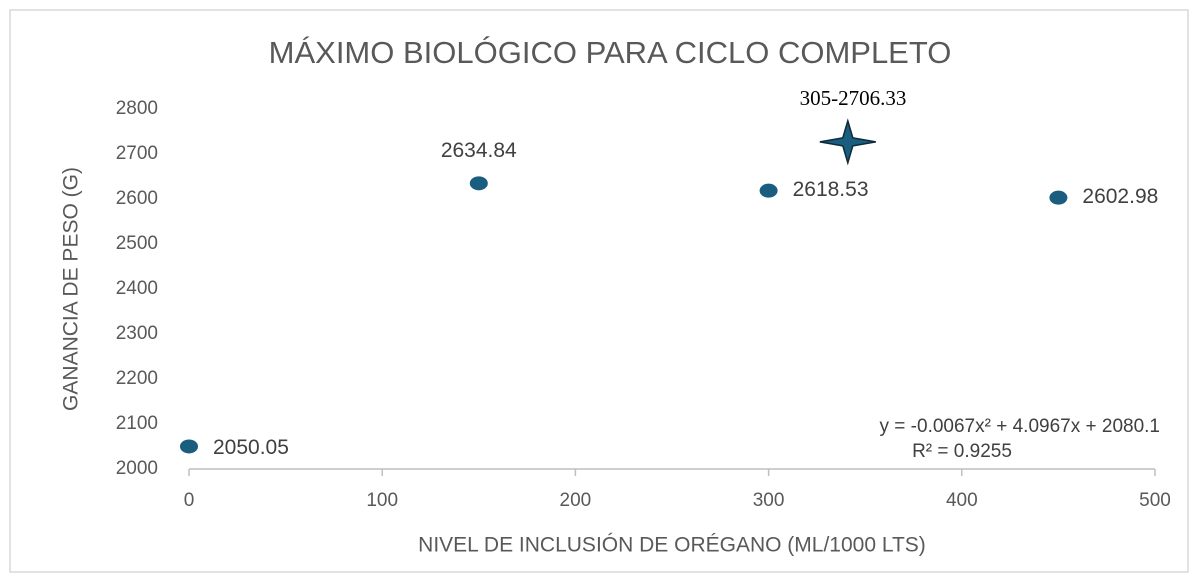 Image resolution: width=1199 pixels, height=581 pixels. Describe the element at coordinates (137, 333) in the screenshot. I see `y-tick-label: 2300` at that location.